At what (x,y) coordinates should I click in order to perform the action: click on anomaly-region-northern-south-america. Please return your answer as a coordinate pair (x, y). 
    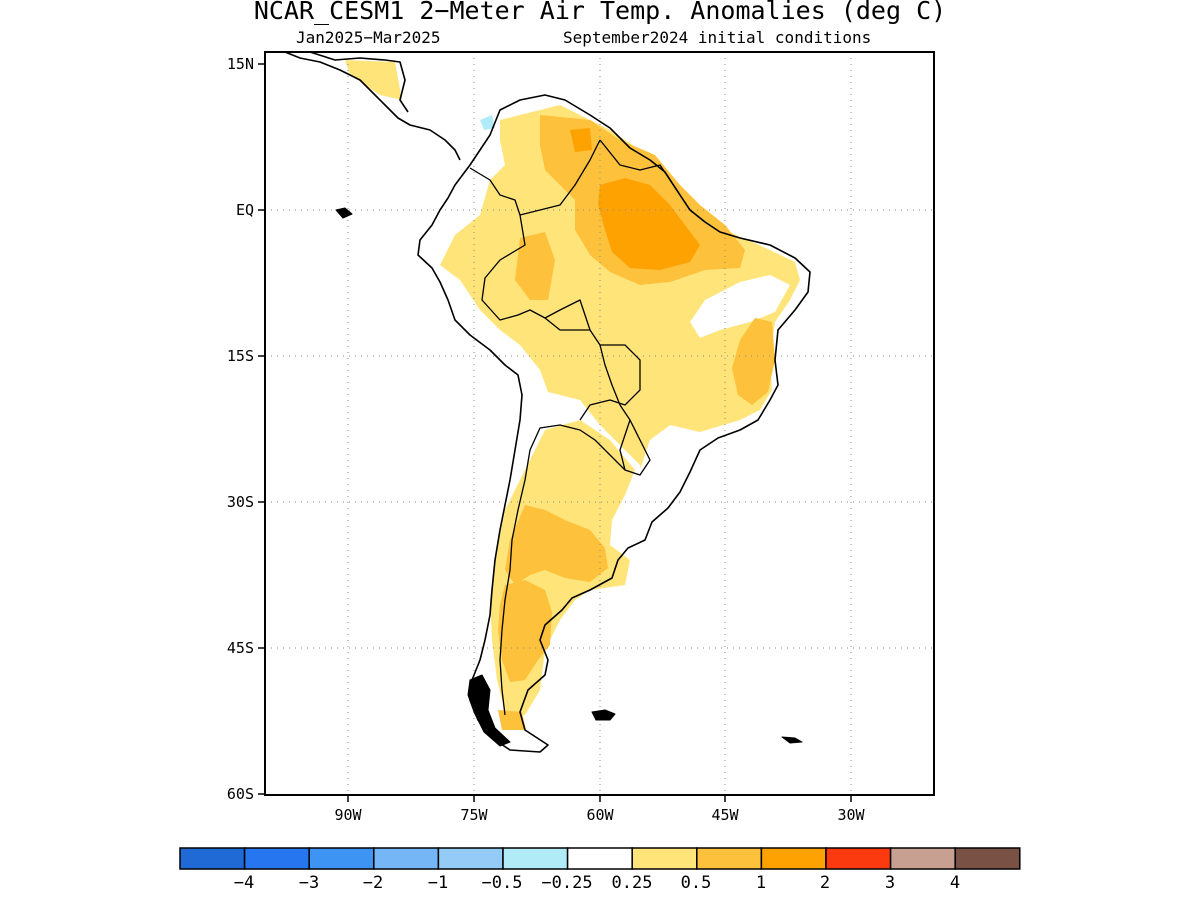
    Looking at the image, I should click on (620, 287).